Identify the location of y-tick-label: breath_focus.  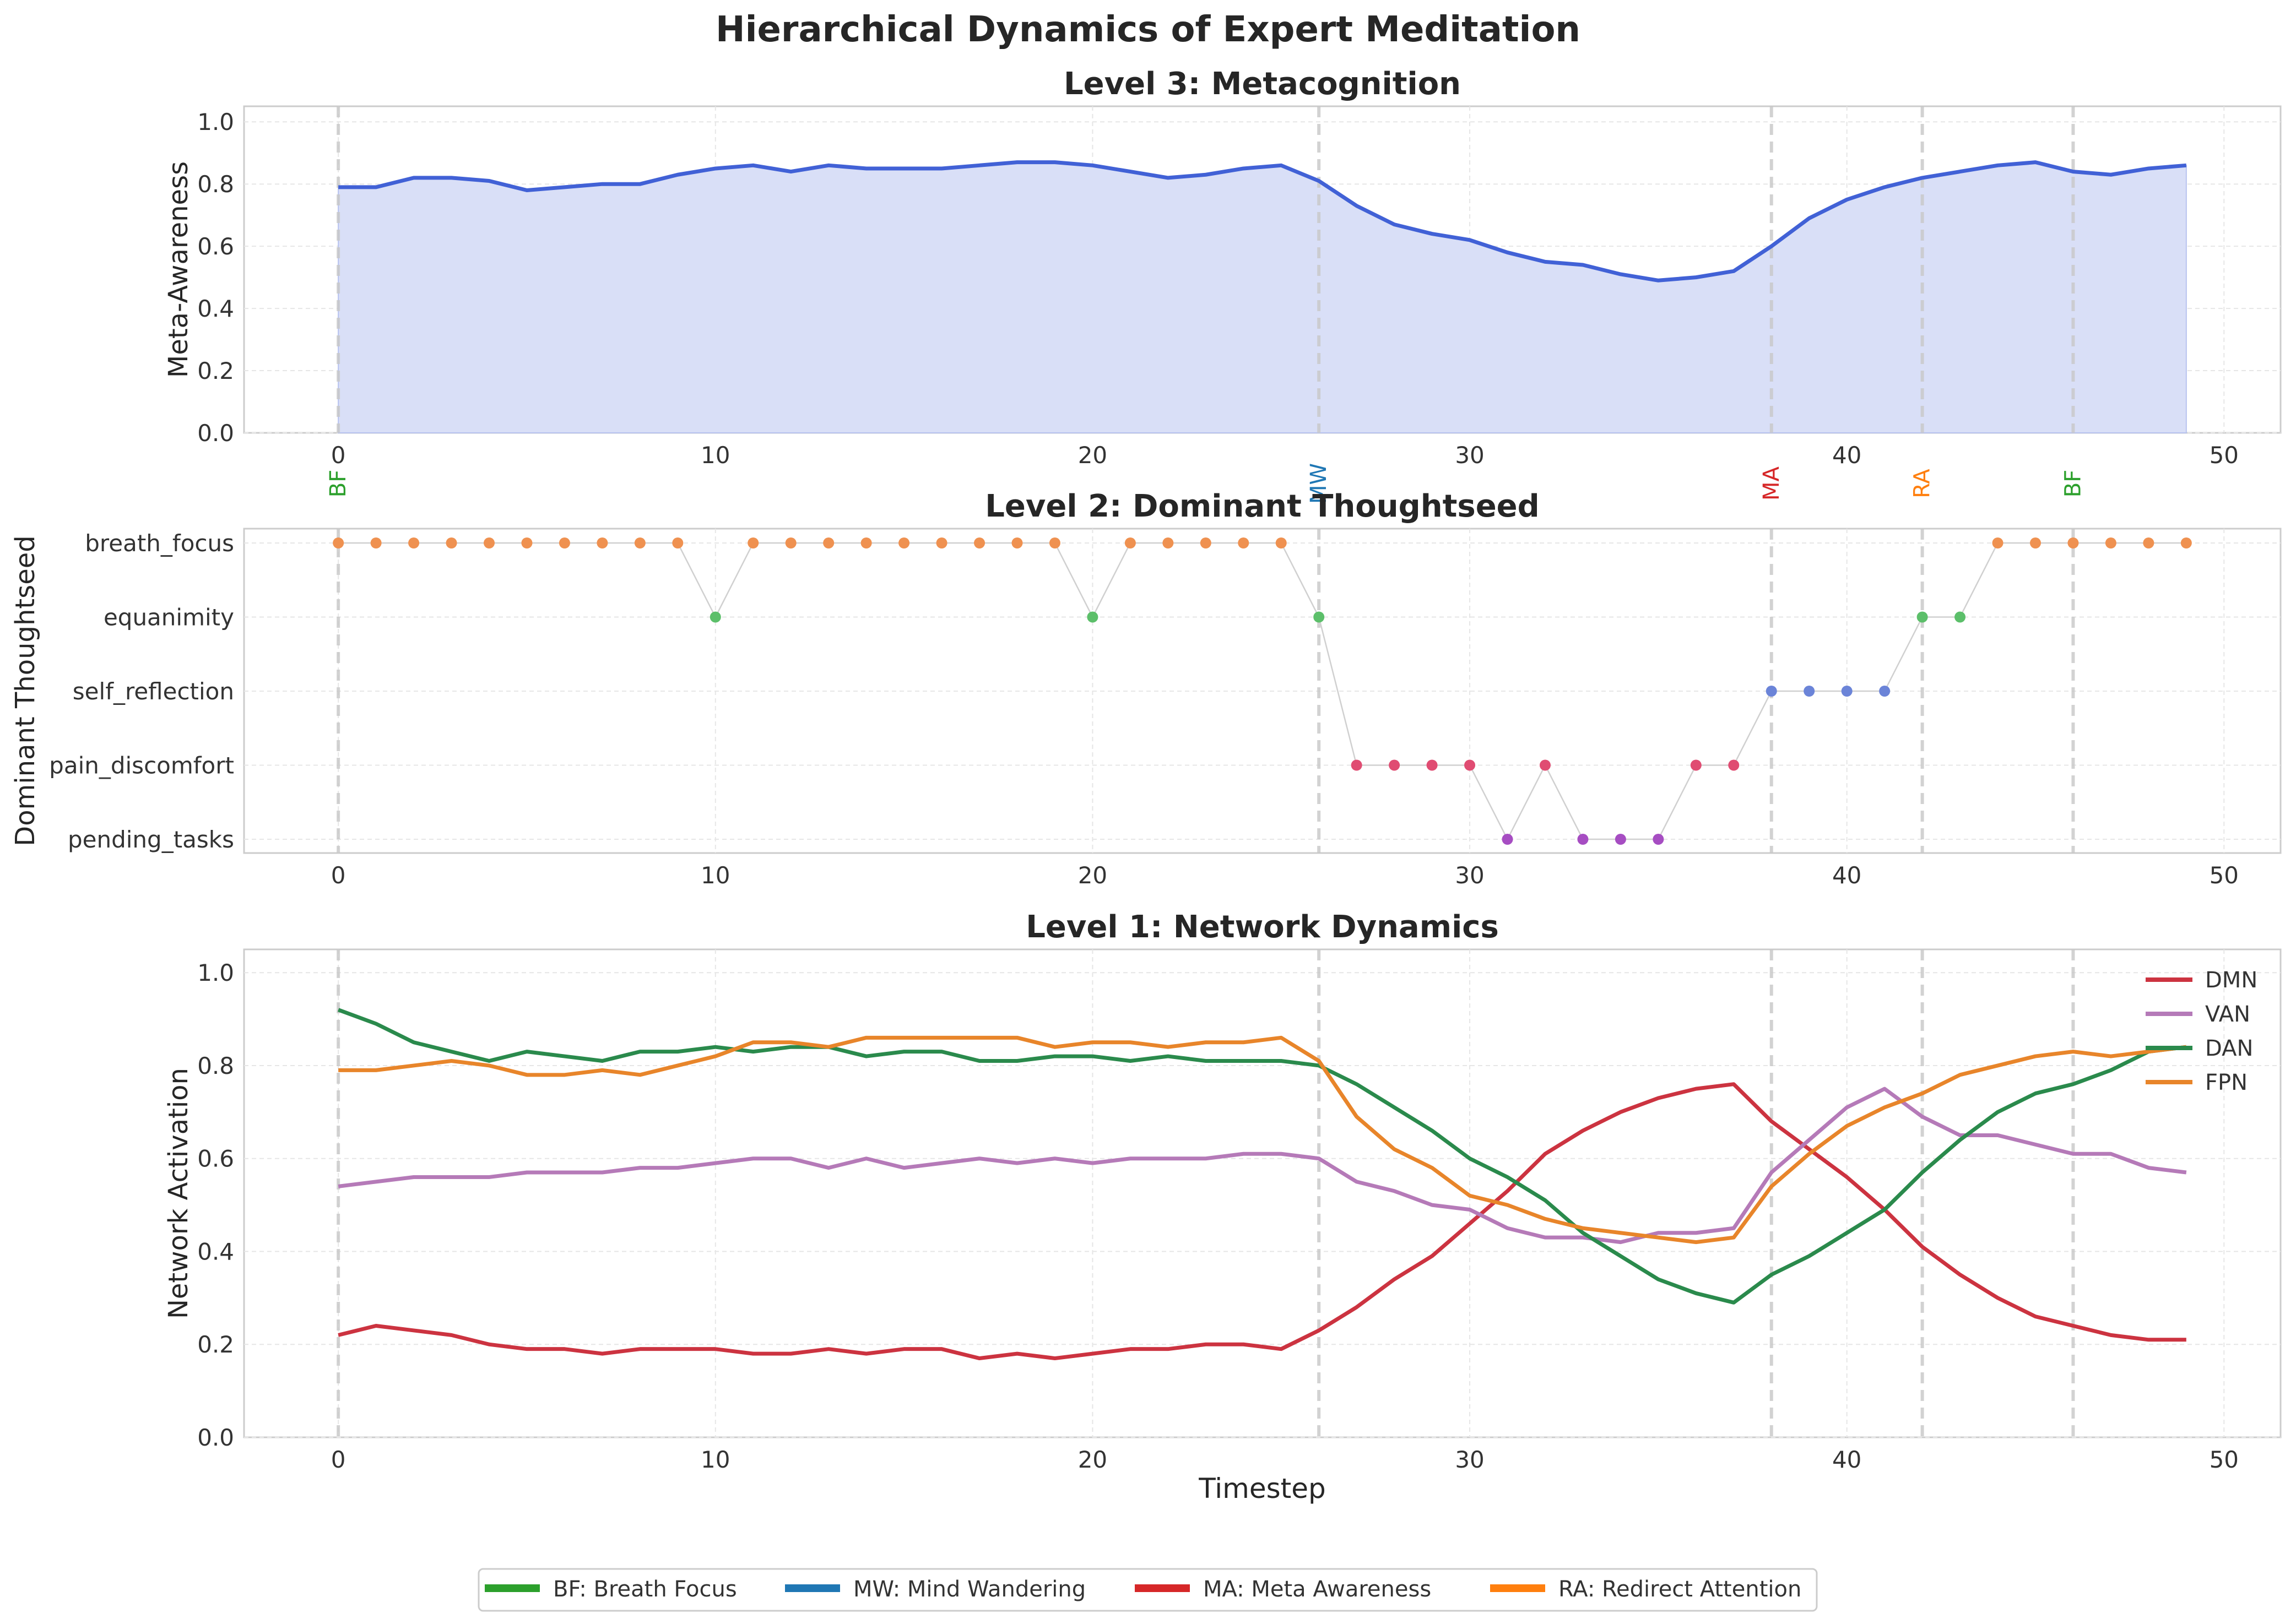
(159, 543).